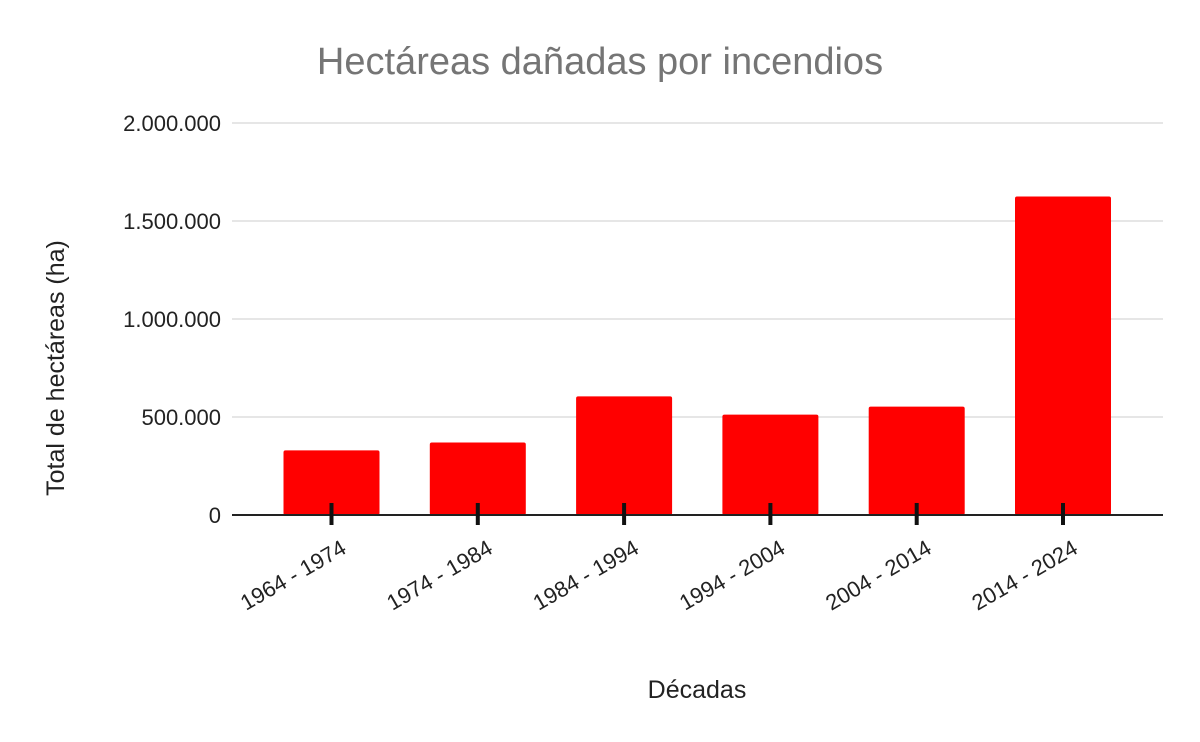 The width and height of the screenshot is (1200, 742). What do you see at coordinates (215, 515) in the screenshot?
I see `y-tick-label: 0` at bounding box center [215, 515].